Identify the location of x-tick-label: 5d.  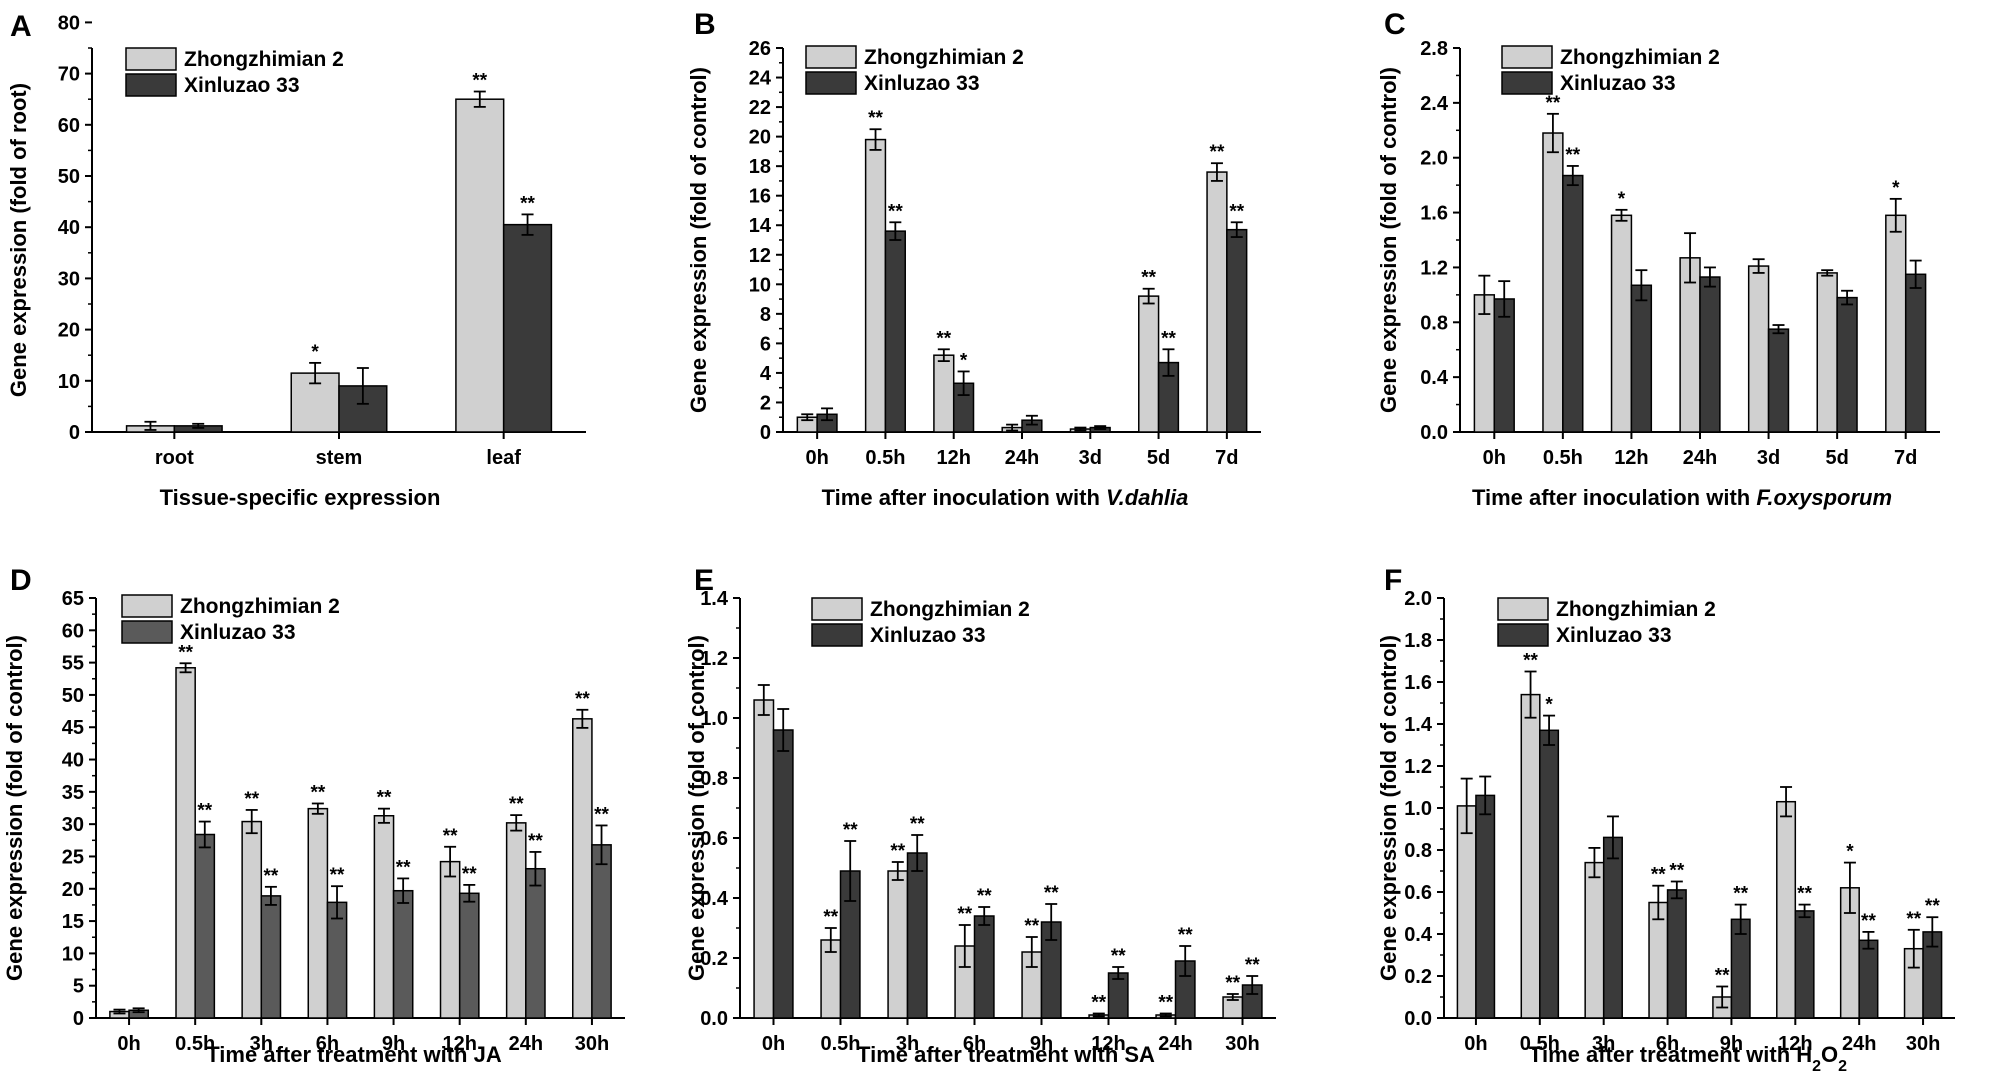
(1158, 458).